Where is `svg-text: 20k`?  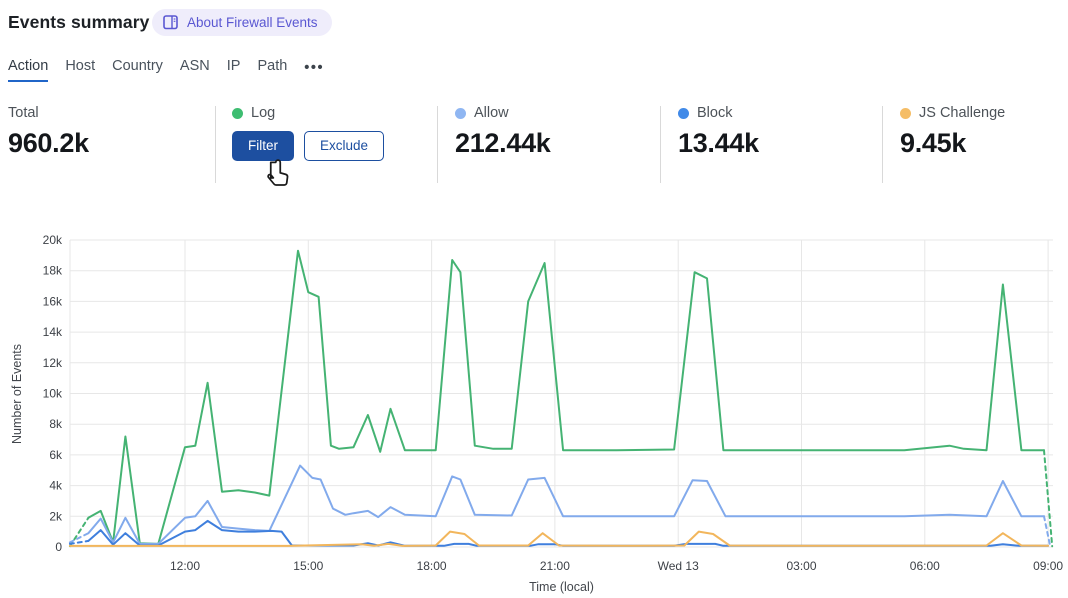 svg-text: 20k is located at coordinates (53, 240).